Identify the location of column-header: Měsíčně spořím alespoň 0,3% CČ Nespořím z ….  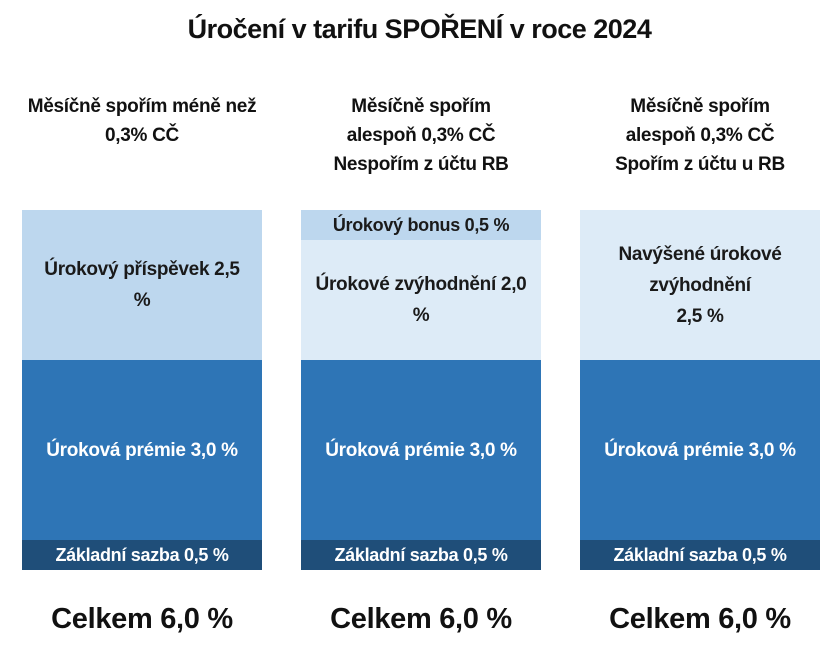
(421, 135).